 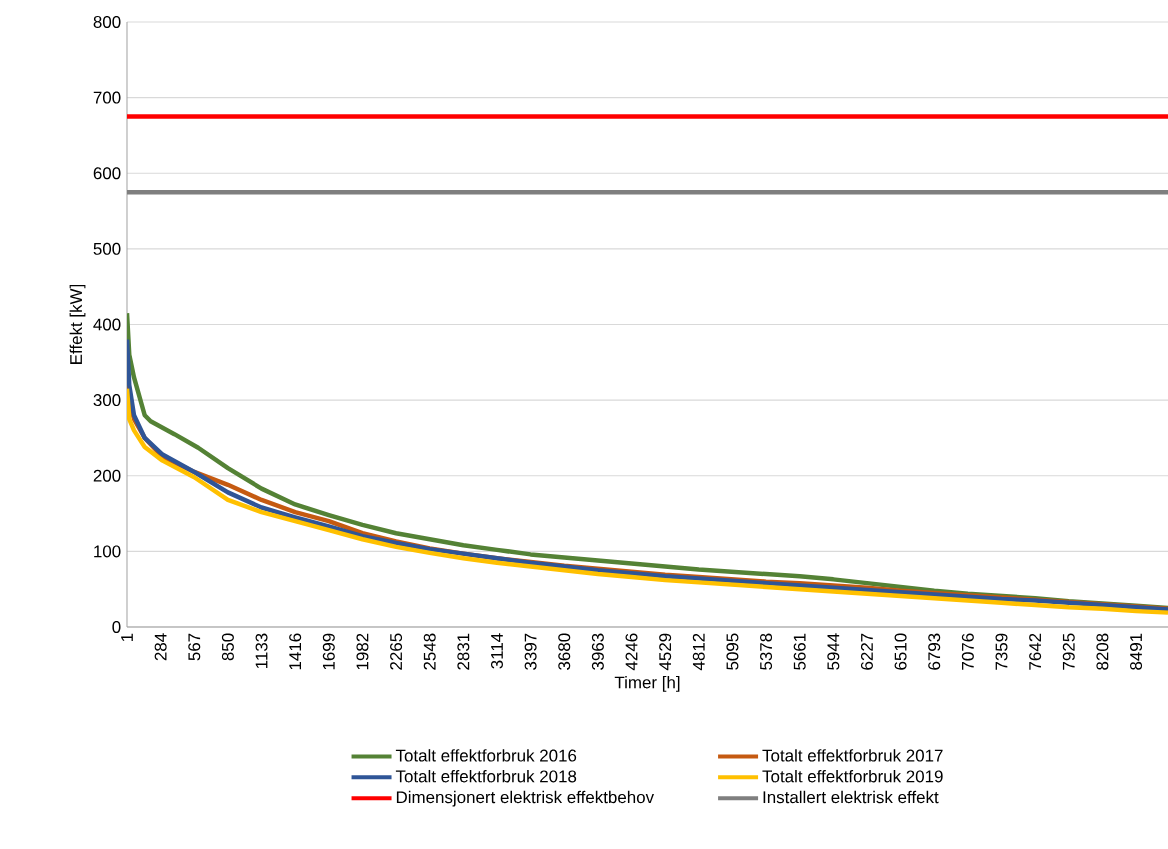 What do you see at coordinates (525, 798) in the screenshot?
I see `legend-label: Dimensjonert elektrisk effektbehov` at bounding box center [525, 798].